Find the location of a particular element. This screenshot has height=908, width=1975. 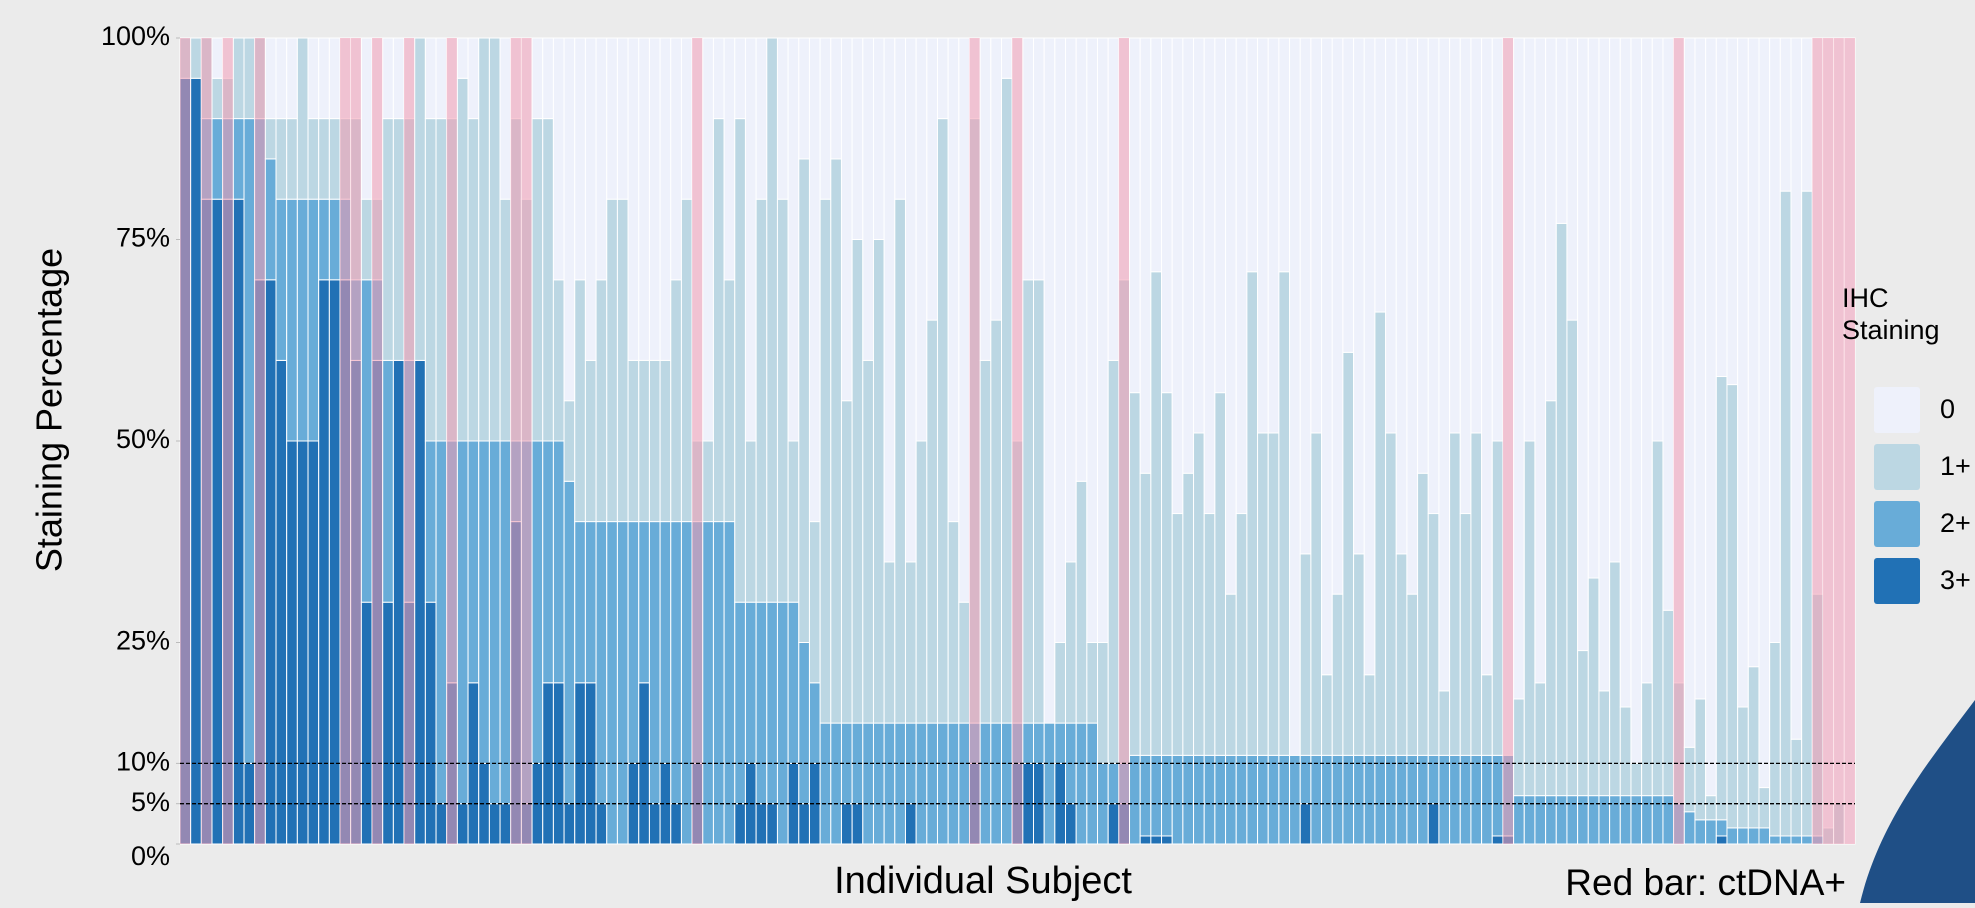

y-axis-title: Staining Percentage is located at coordinates (49, 410).